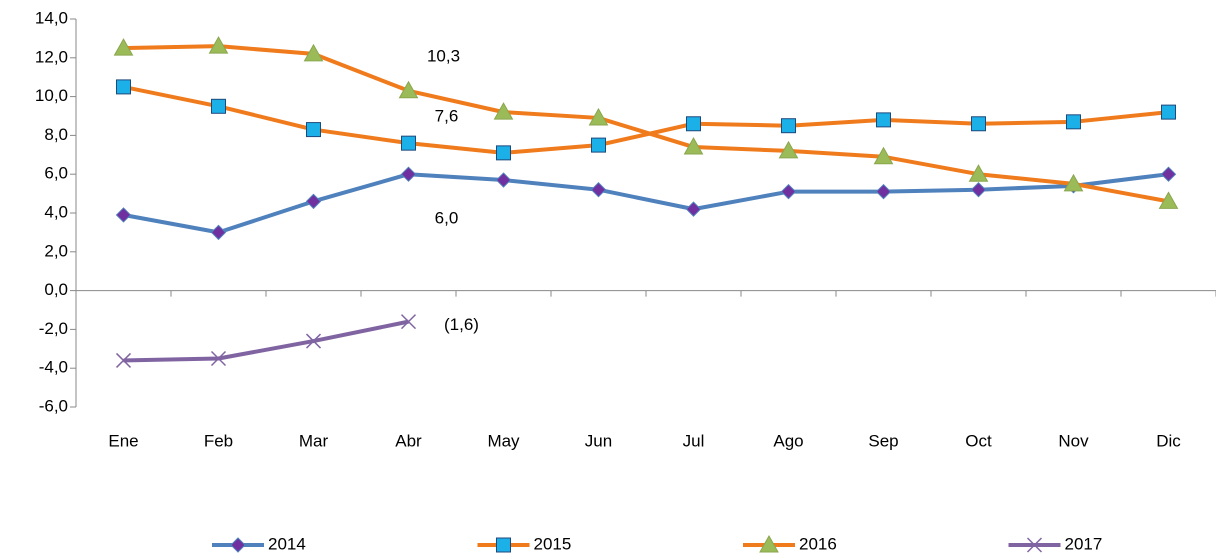 Image resolution: width=1216 pixels, height=554 pixels. What do you see at coordinates (1168, 440) in the screenshot?
I see `x-tick-label: Dic` at bounding box center [1168, 440].